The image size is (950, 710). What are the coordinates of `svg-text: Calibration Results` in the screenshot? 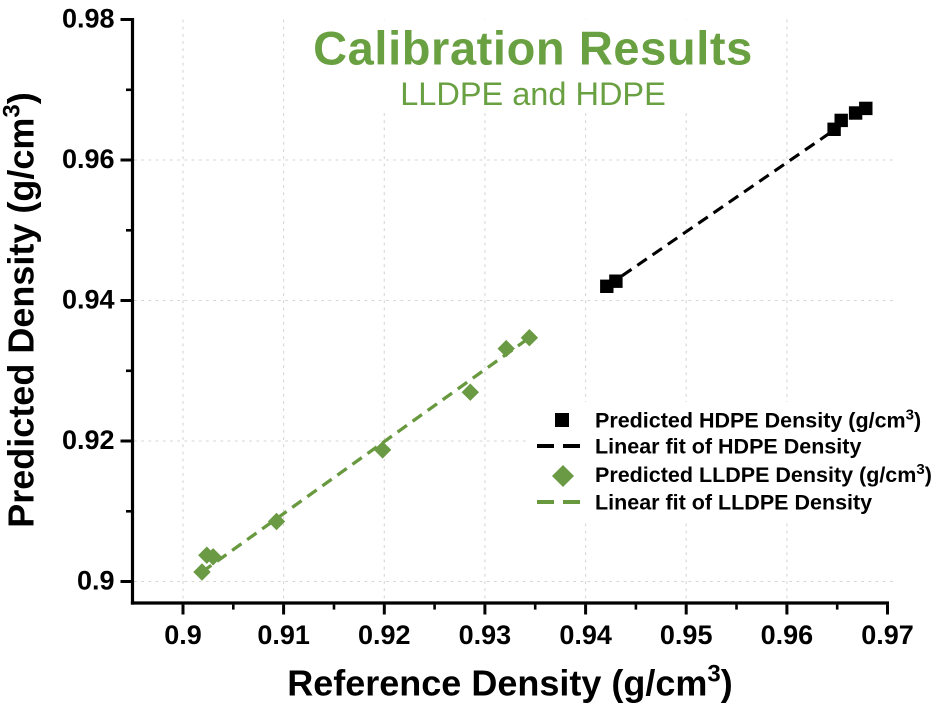 It's located at (533, 48).